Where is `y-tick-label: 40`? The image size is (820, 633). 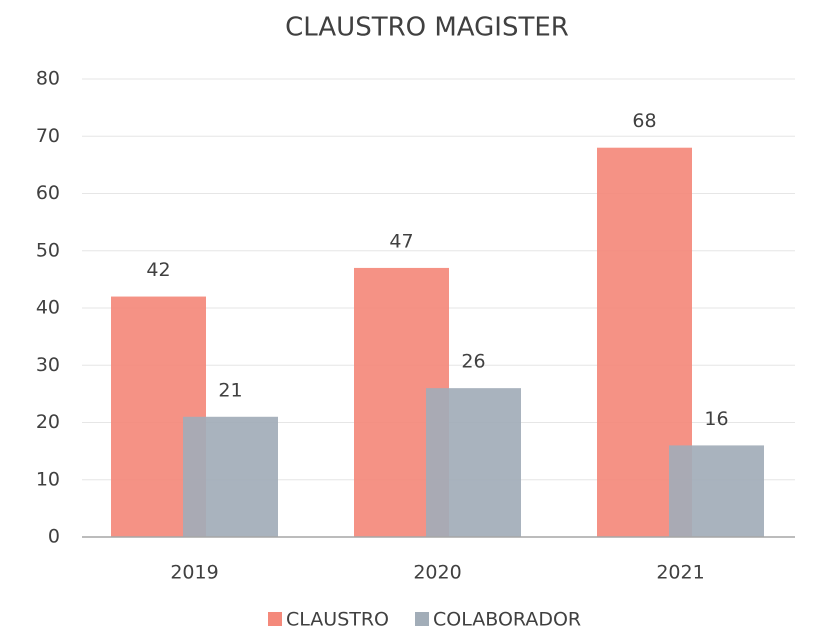 y-tick-label: 40 is located at coordinates (48, 308).